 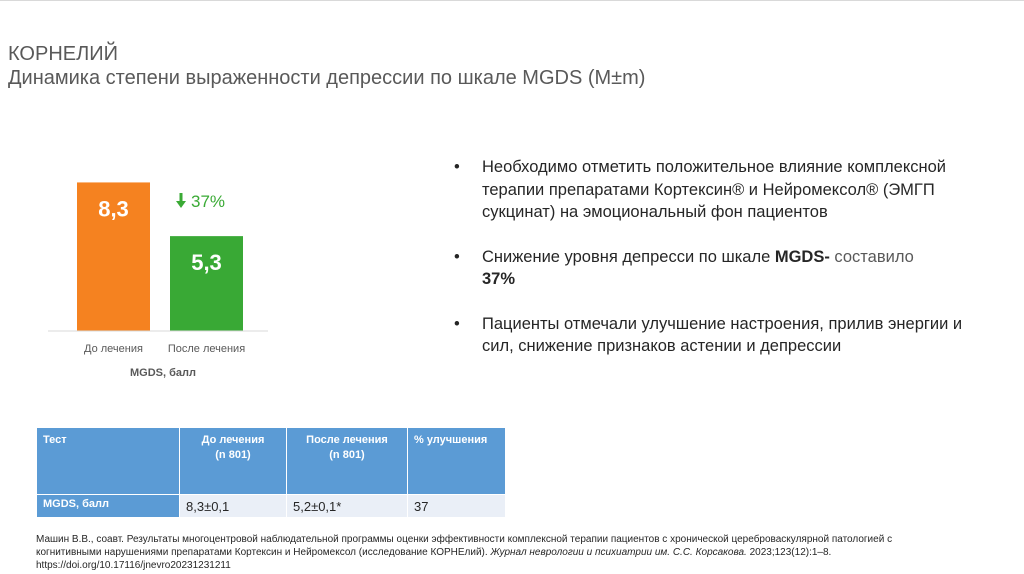 I want to click on bar-value-label: 8,3, so click(x=113, y=208).